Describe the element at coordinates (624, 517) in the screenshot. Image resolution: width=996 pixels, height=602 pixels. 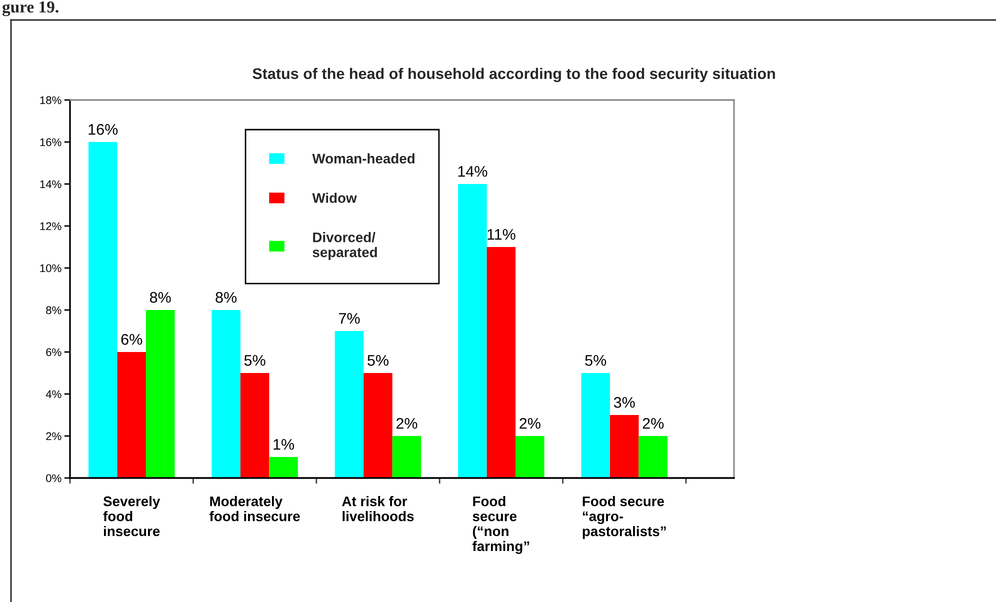
I see `x-tick-label: Food secure “agro- pastoralists”` at that location.